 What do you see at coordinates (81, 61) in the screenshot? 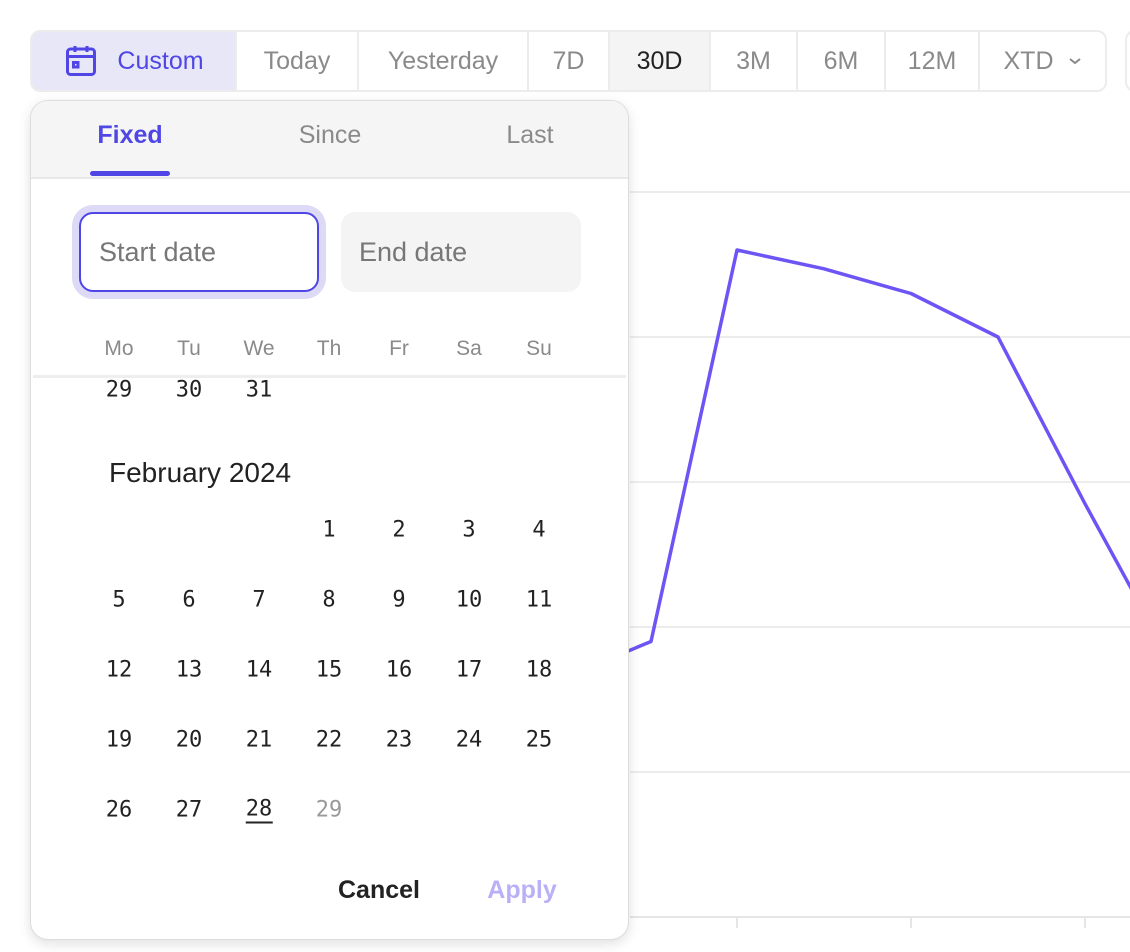
I see `calendar-icon` at bounding box center [81, 61].